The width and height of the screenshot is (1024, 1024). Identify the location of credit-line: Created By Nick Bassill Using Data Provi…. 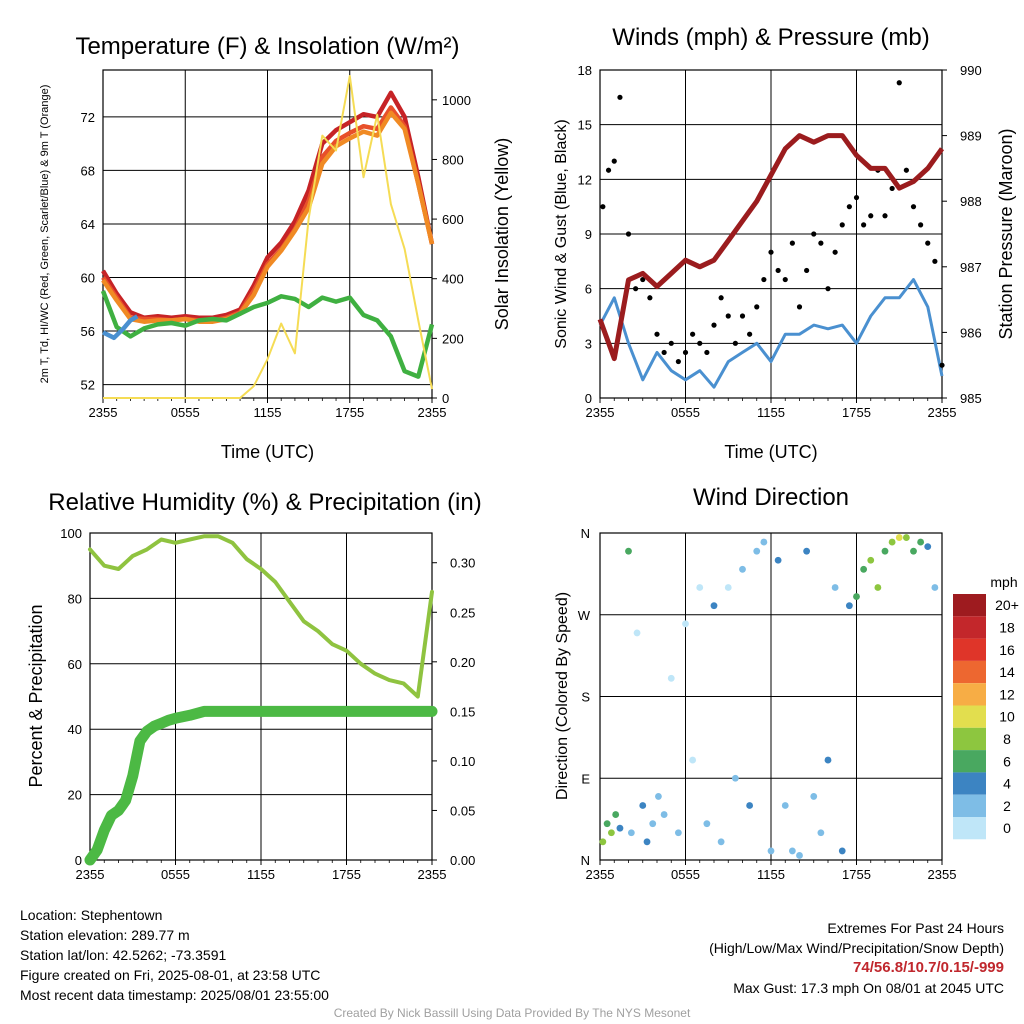
(512, 1013).